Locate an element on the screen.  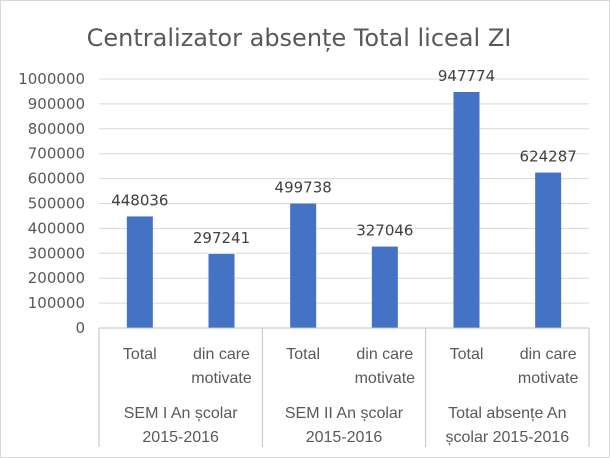
data-label: 624287 is located at coordinates (548, 157).